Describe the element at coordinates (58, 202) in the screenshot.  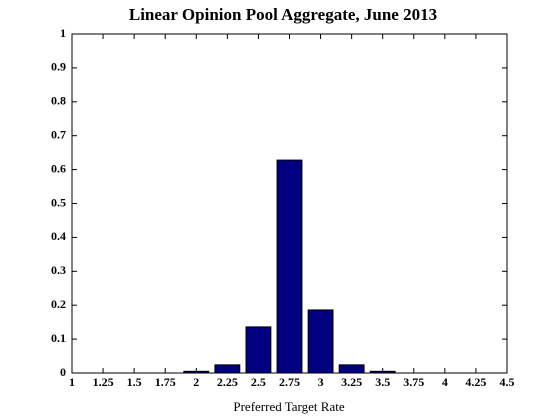
I see `y-tick-label: 0.5` at that location.